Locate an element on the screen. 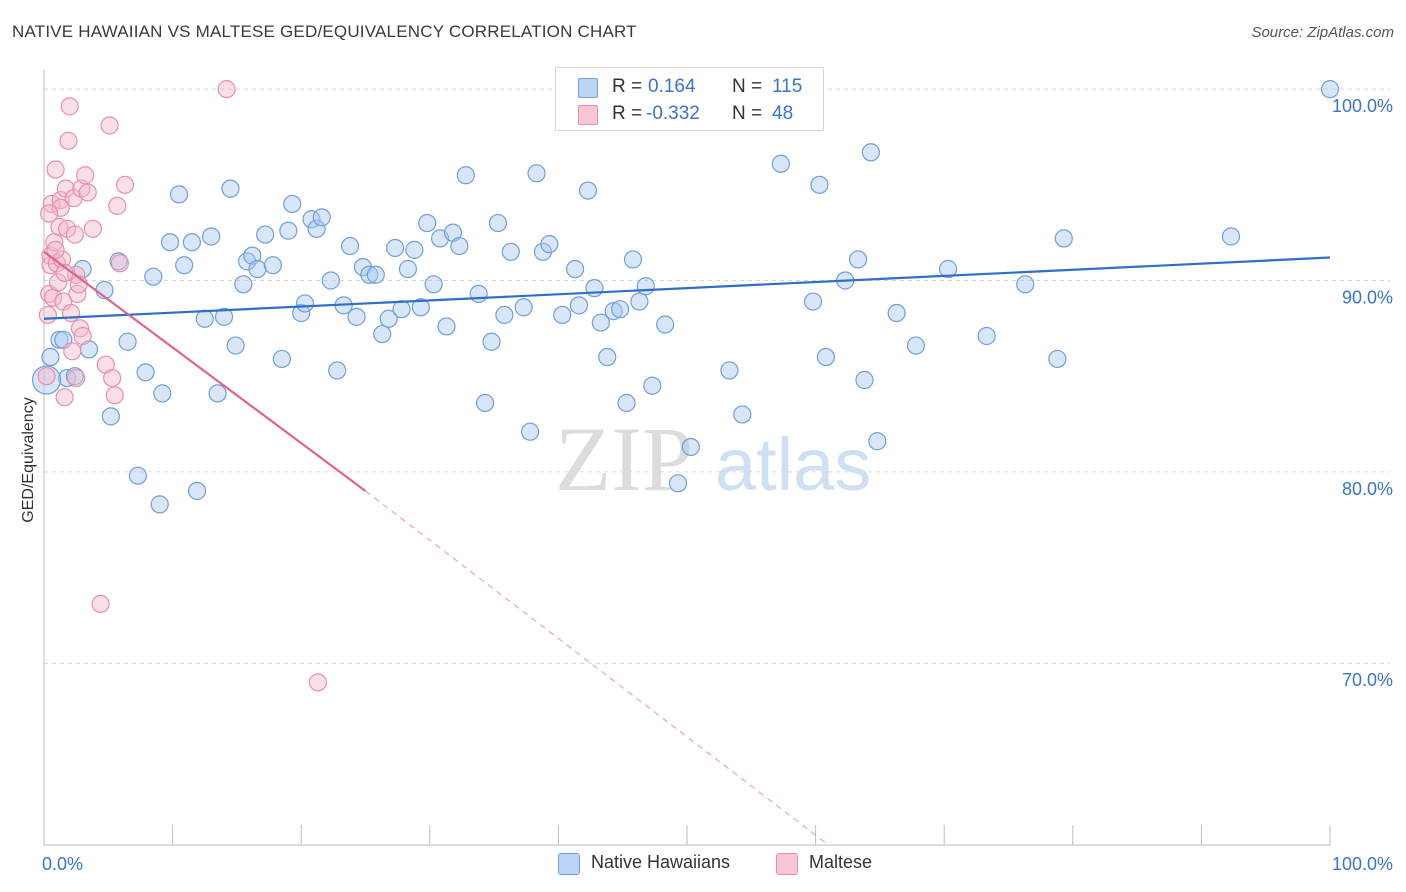  watermark: ZIP atlas is located at coordinates (713, 459).